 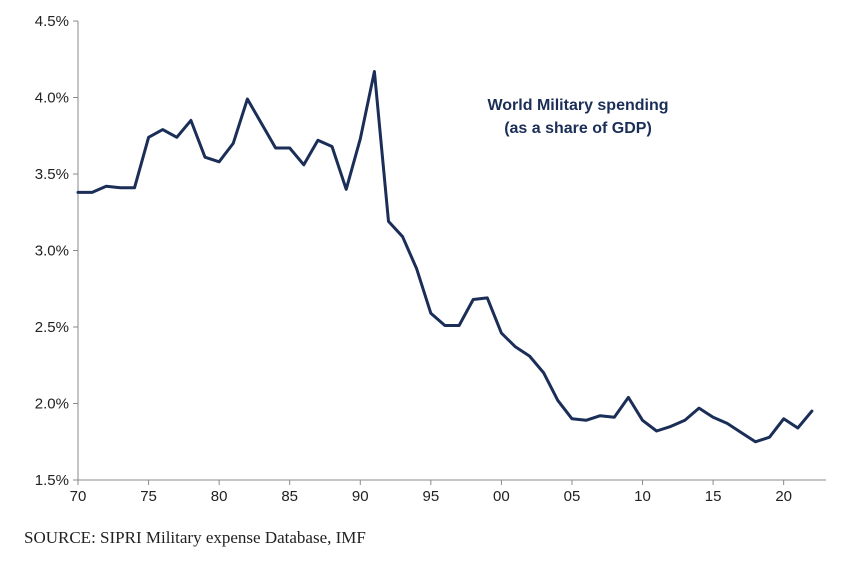 I want to click on y-tick-label: 1.5%, so click(x=52, y=480).